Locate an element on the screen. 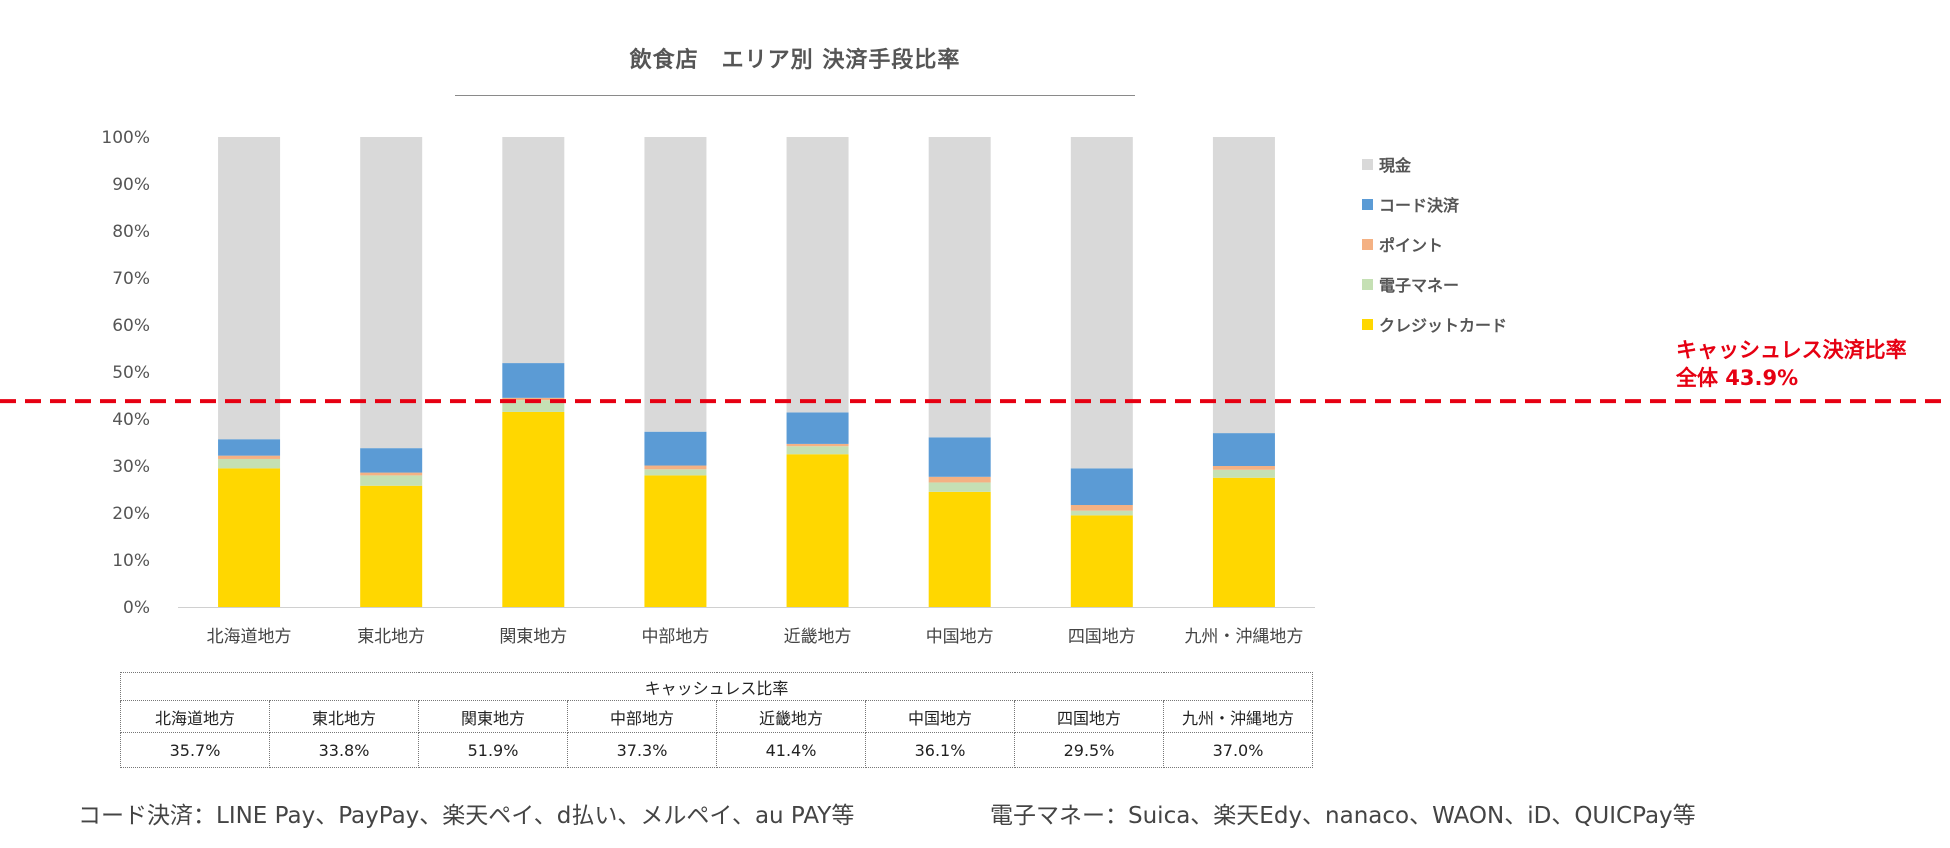 The width and height of the screenshot is (1950, 848). y-tick-label: 90% is located at coordinates (131, 185).